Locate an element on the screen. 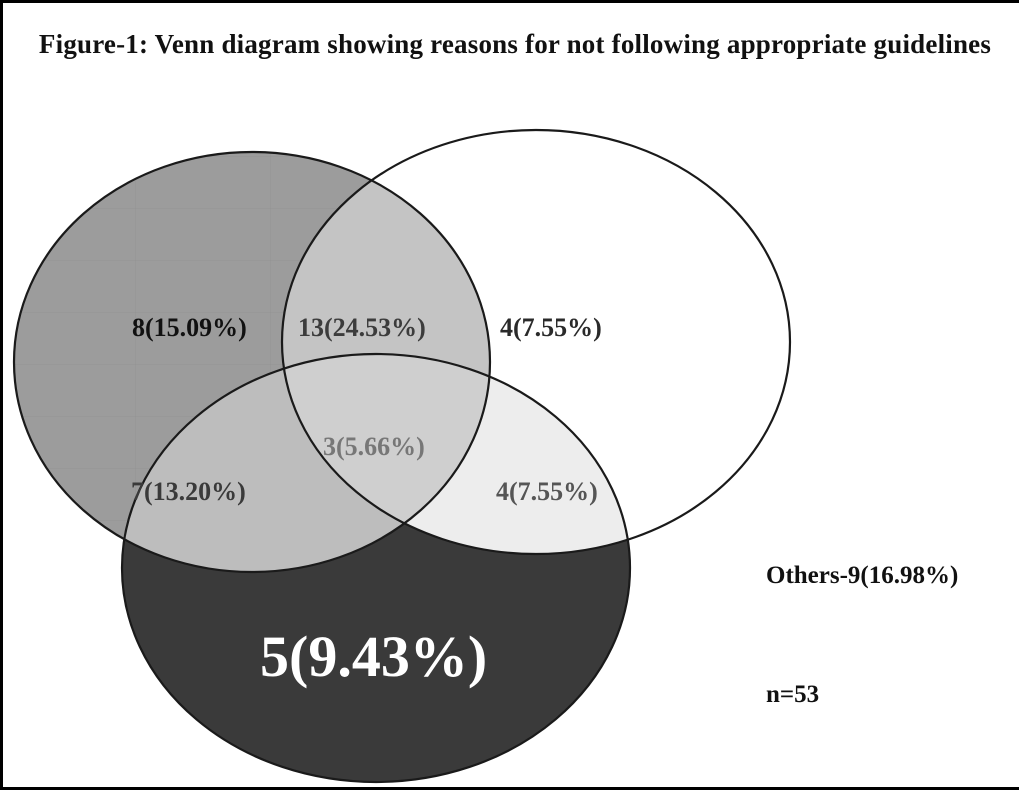  label-left-bottom: 7(13.20%) is located at coordinates (188, 491).